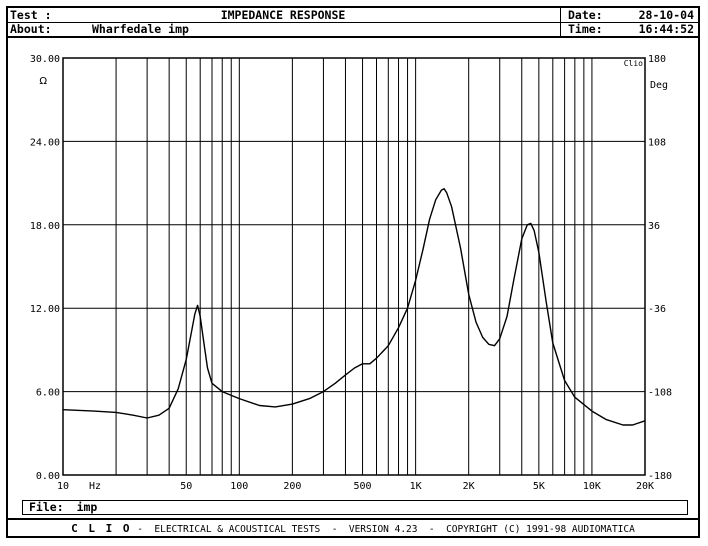 The image size is (708, 546). I want to click on y2-tick-label: -36, so click(657, 309).